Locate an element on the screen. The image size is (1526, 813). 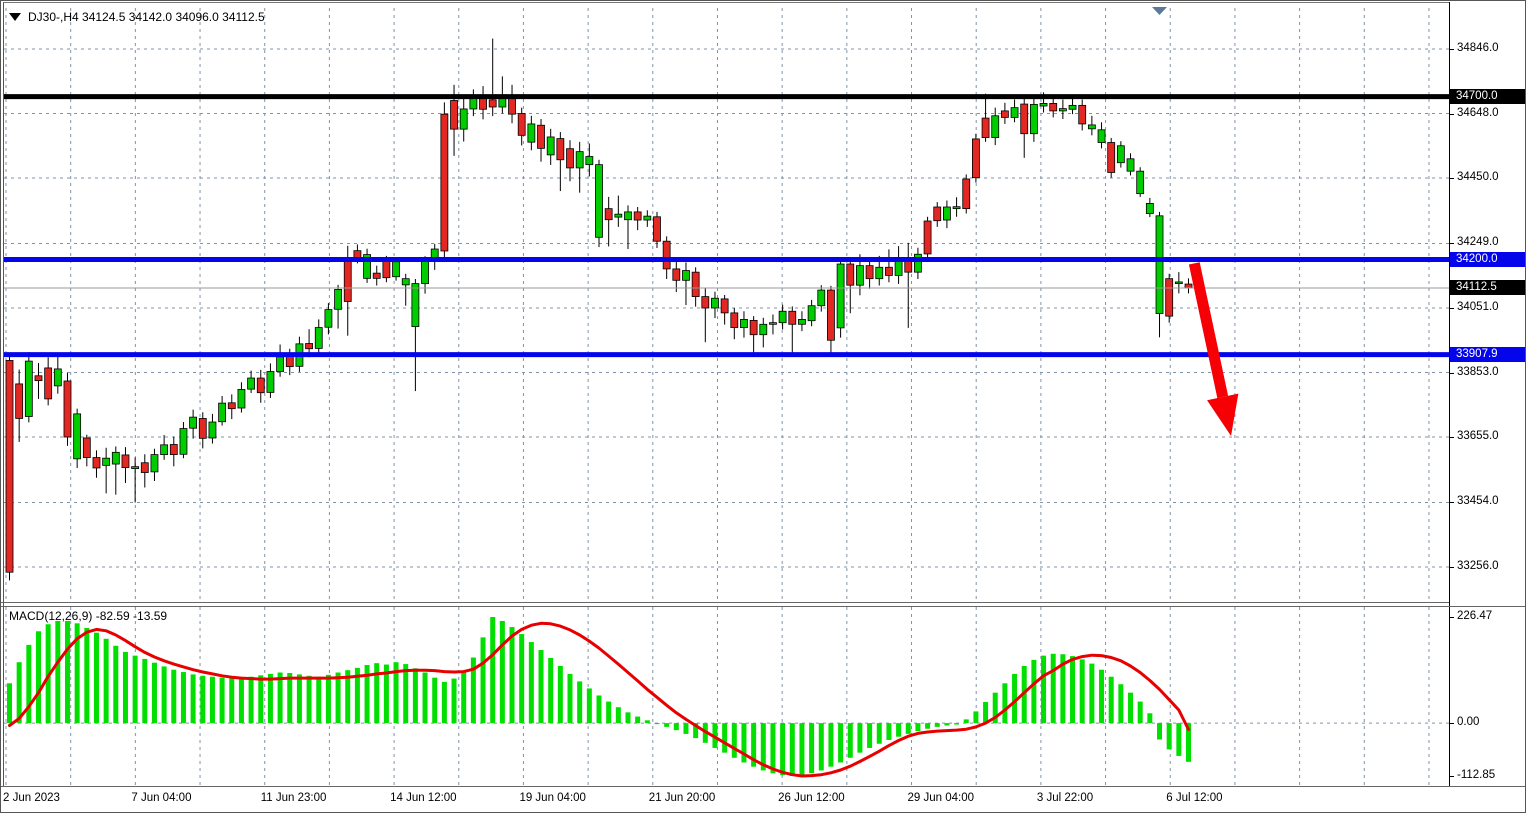
price-axis-border is located at coordinates (1449, 394).